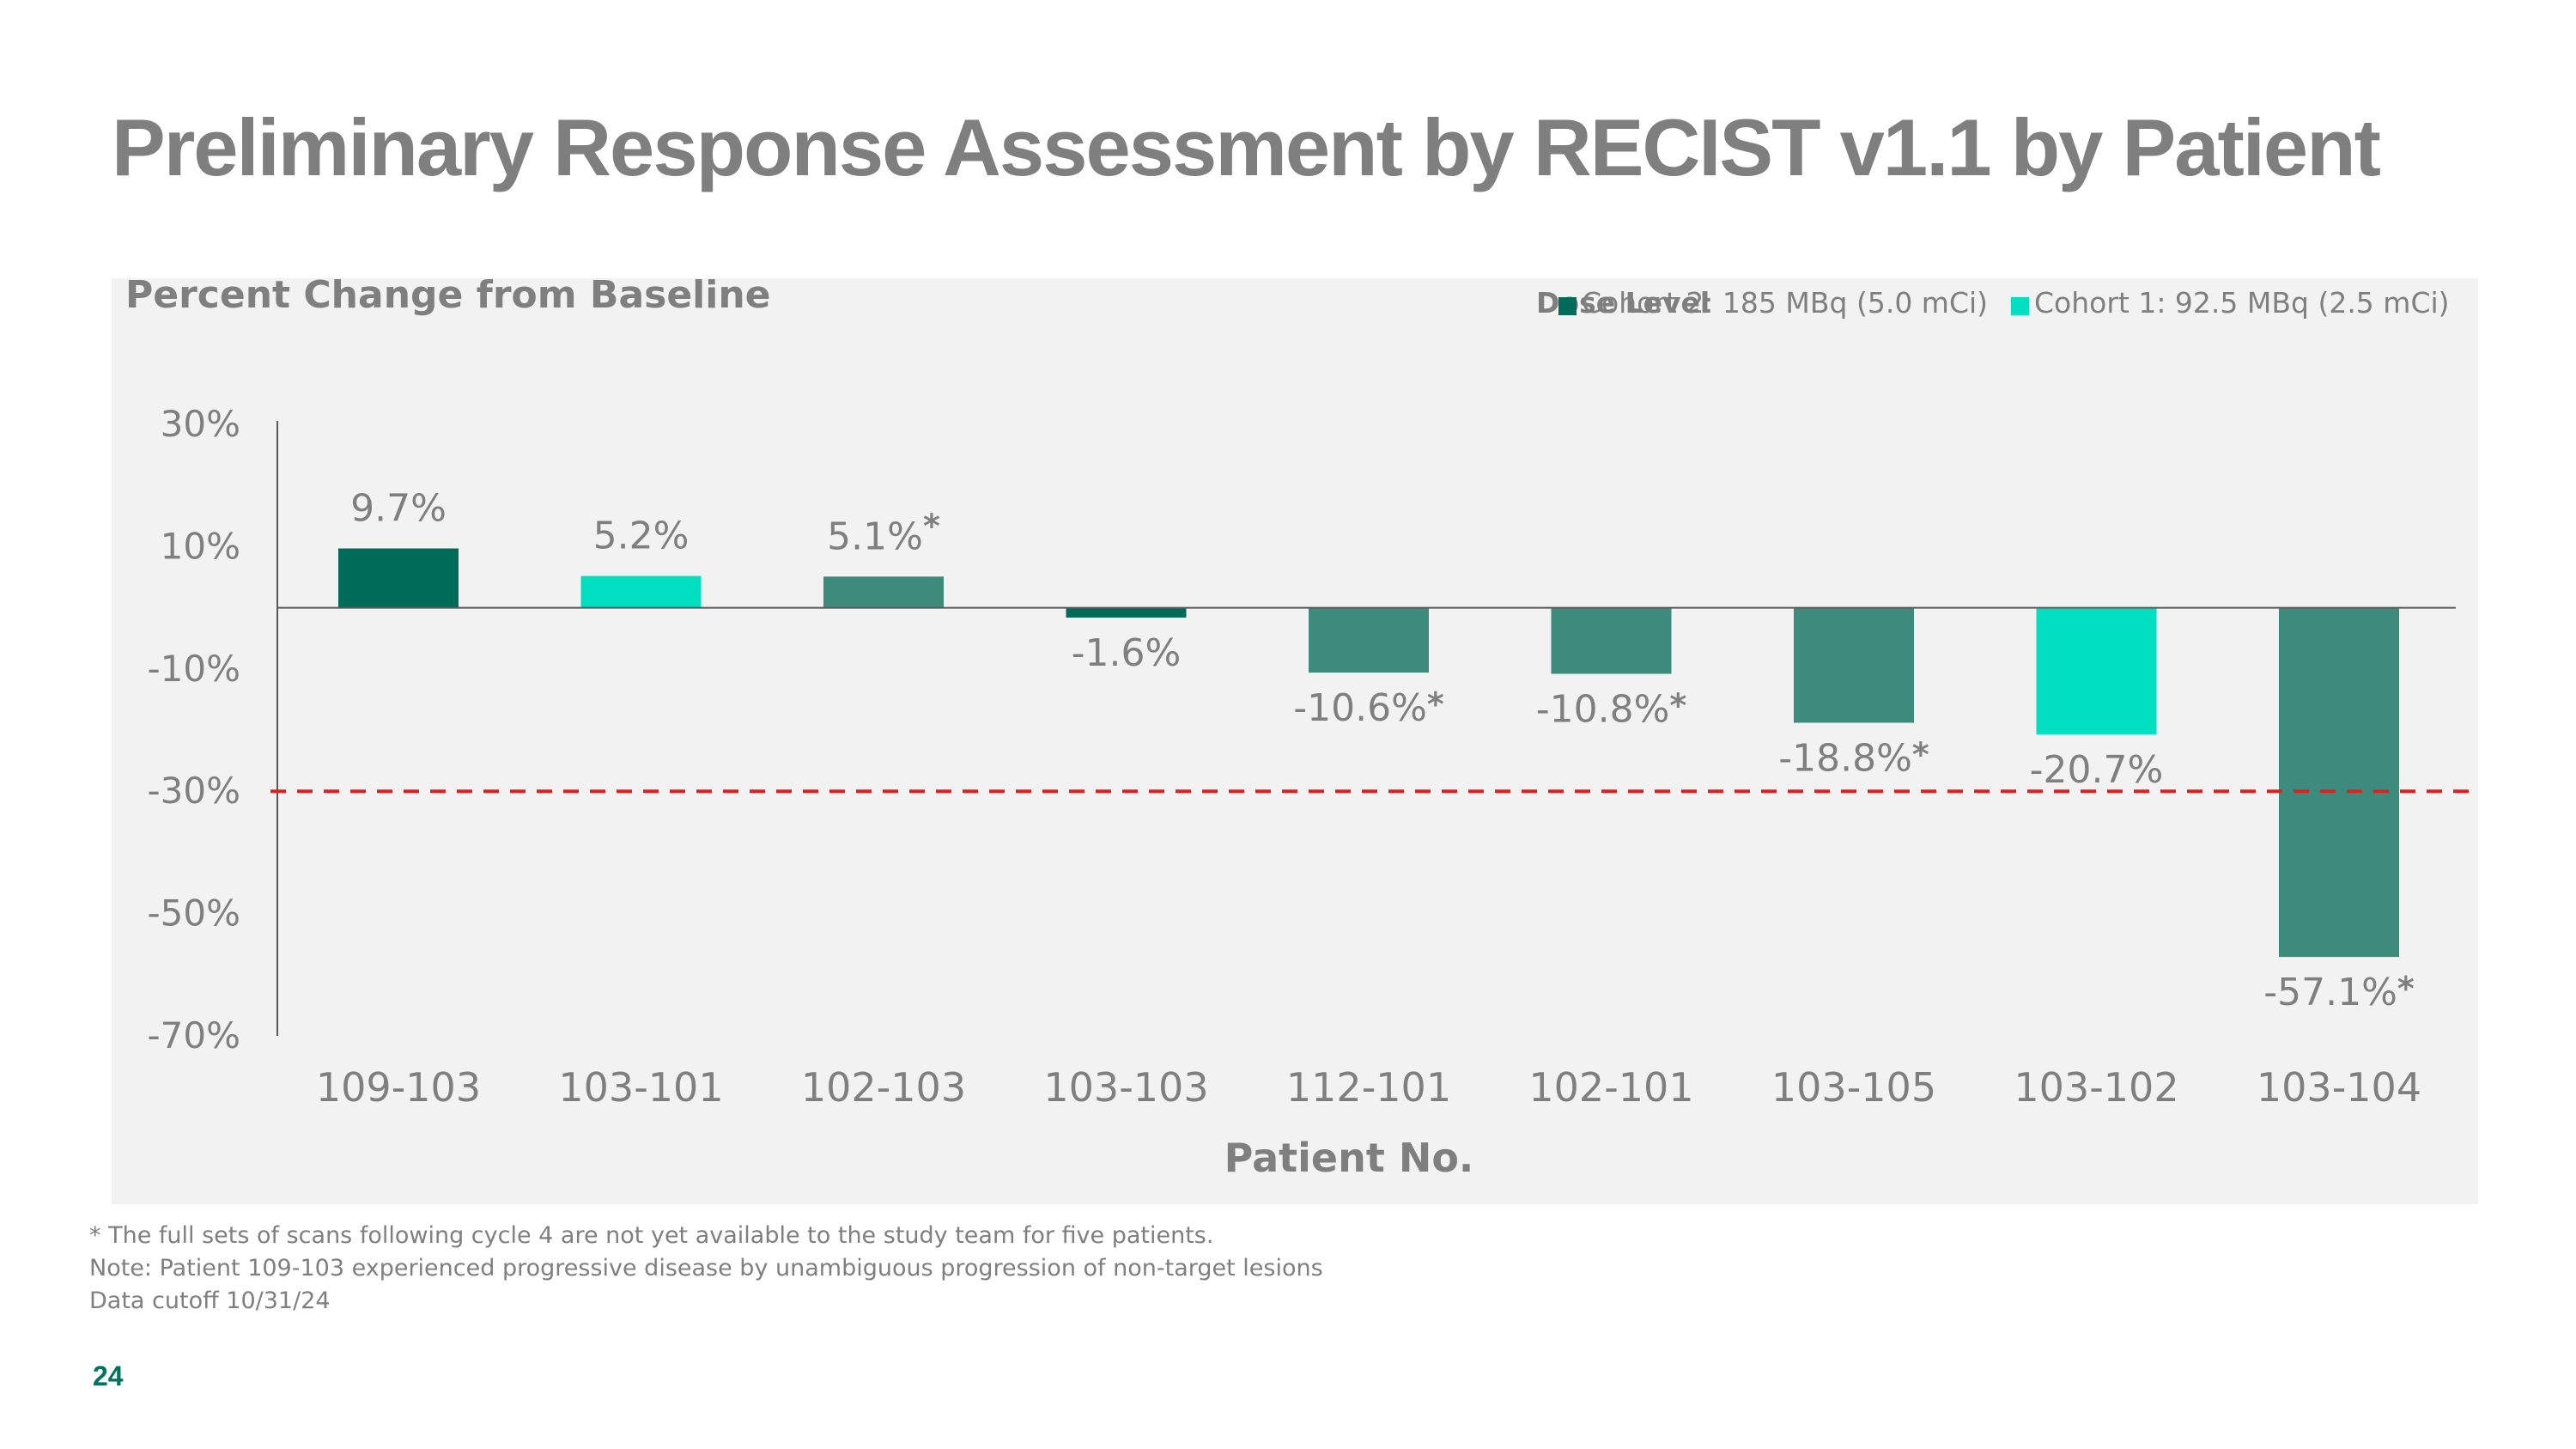 This screenshot has width=2576, height=1449. I want to click on x-axis-label: Patient No., so click(1349, 1158).